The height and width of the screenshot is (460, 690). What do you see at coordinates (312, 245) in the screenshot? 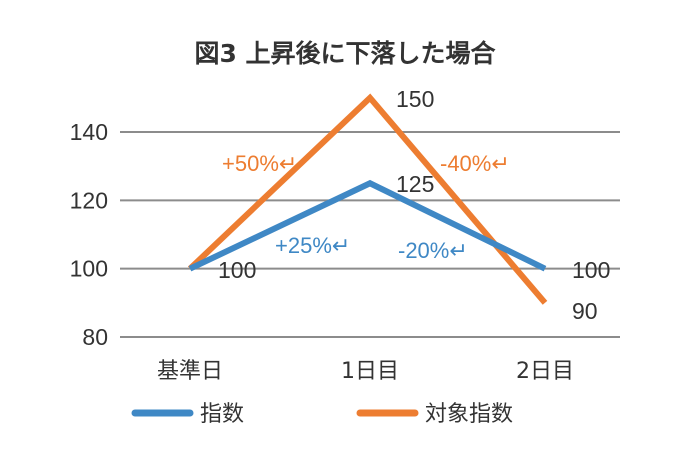
I see `change-label: +25%↵` at bounding box center [312, 245].